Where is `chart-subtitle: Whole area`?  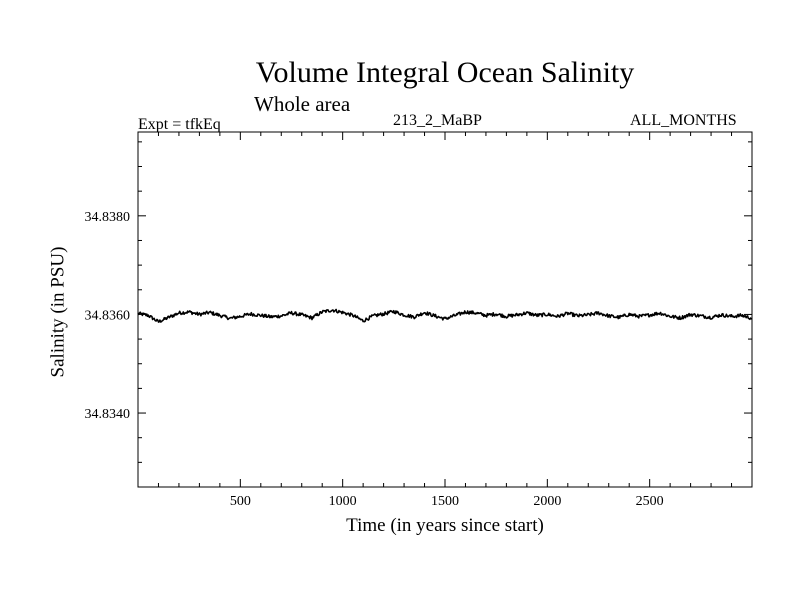 chart-subtitle: Whole area is located at coordinates (302, 104).